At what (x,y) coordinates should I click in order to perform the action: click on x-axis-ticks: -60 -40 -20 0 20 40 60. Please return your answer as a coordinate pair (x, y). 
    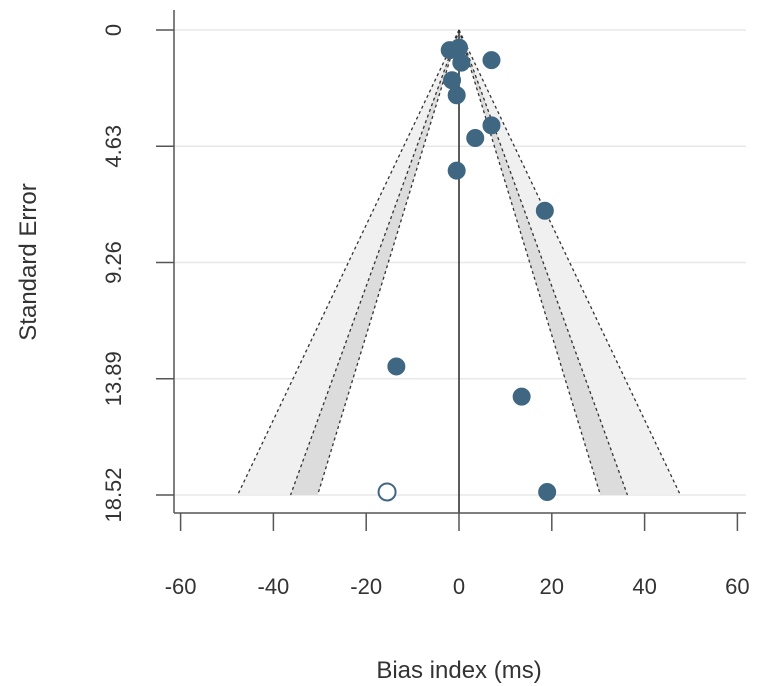
    Looking at the image, I should click on (457, 556).